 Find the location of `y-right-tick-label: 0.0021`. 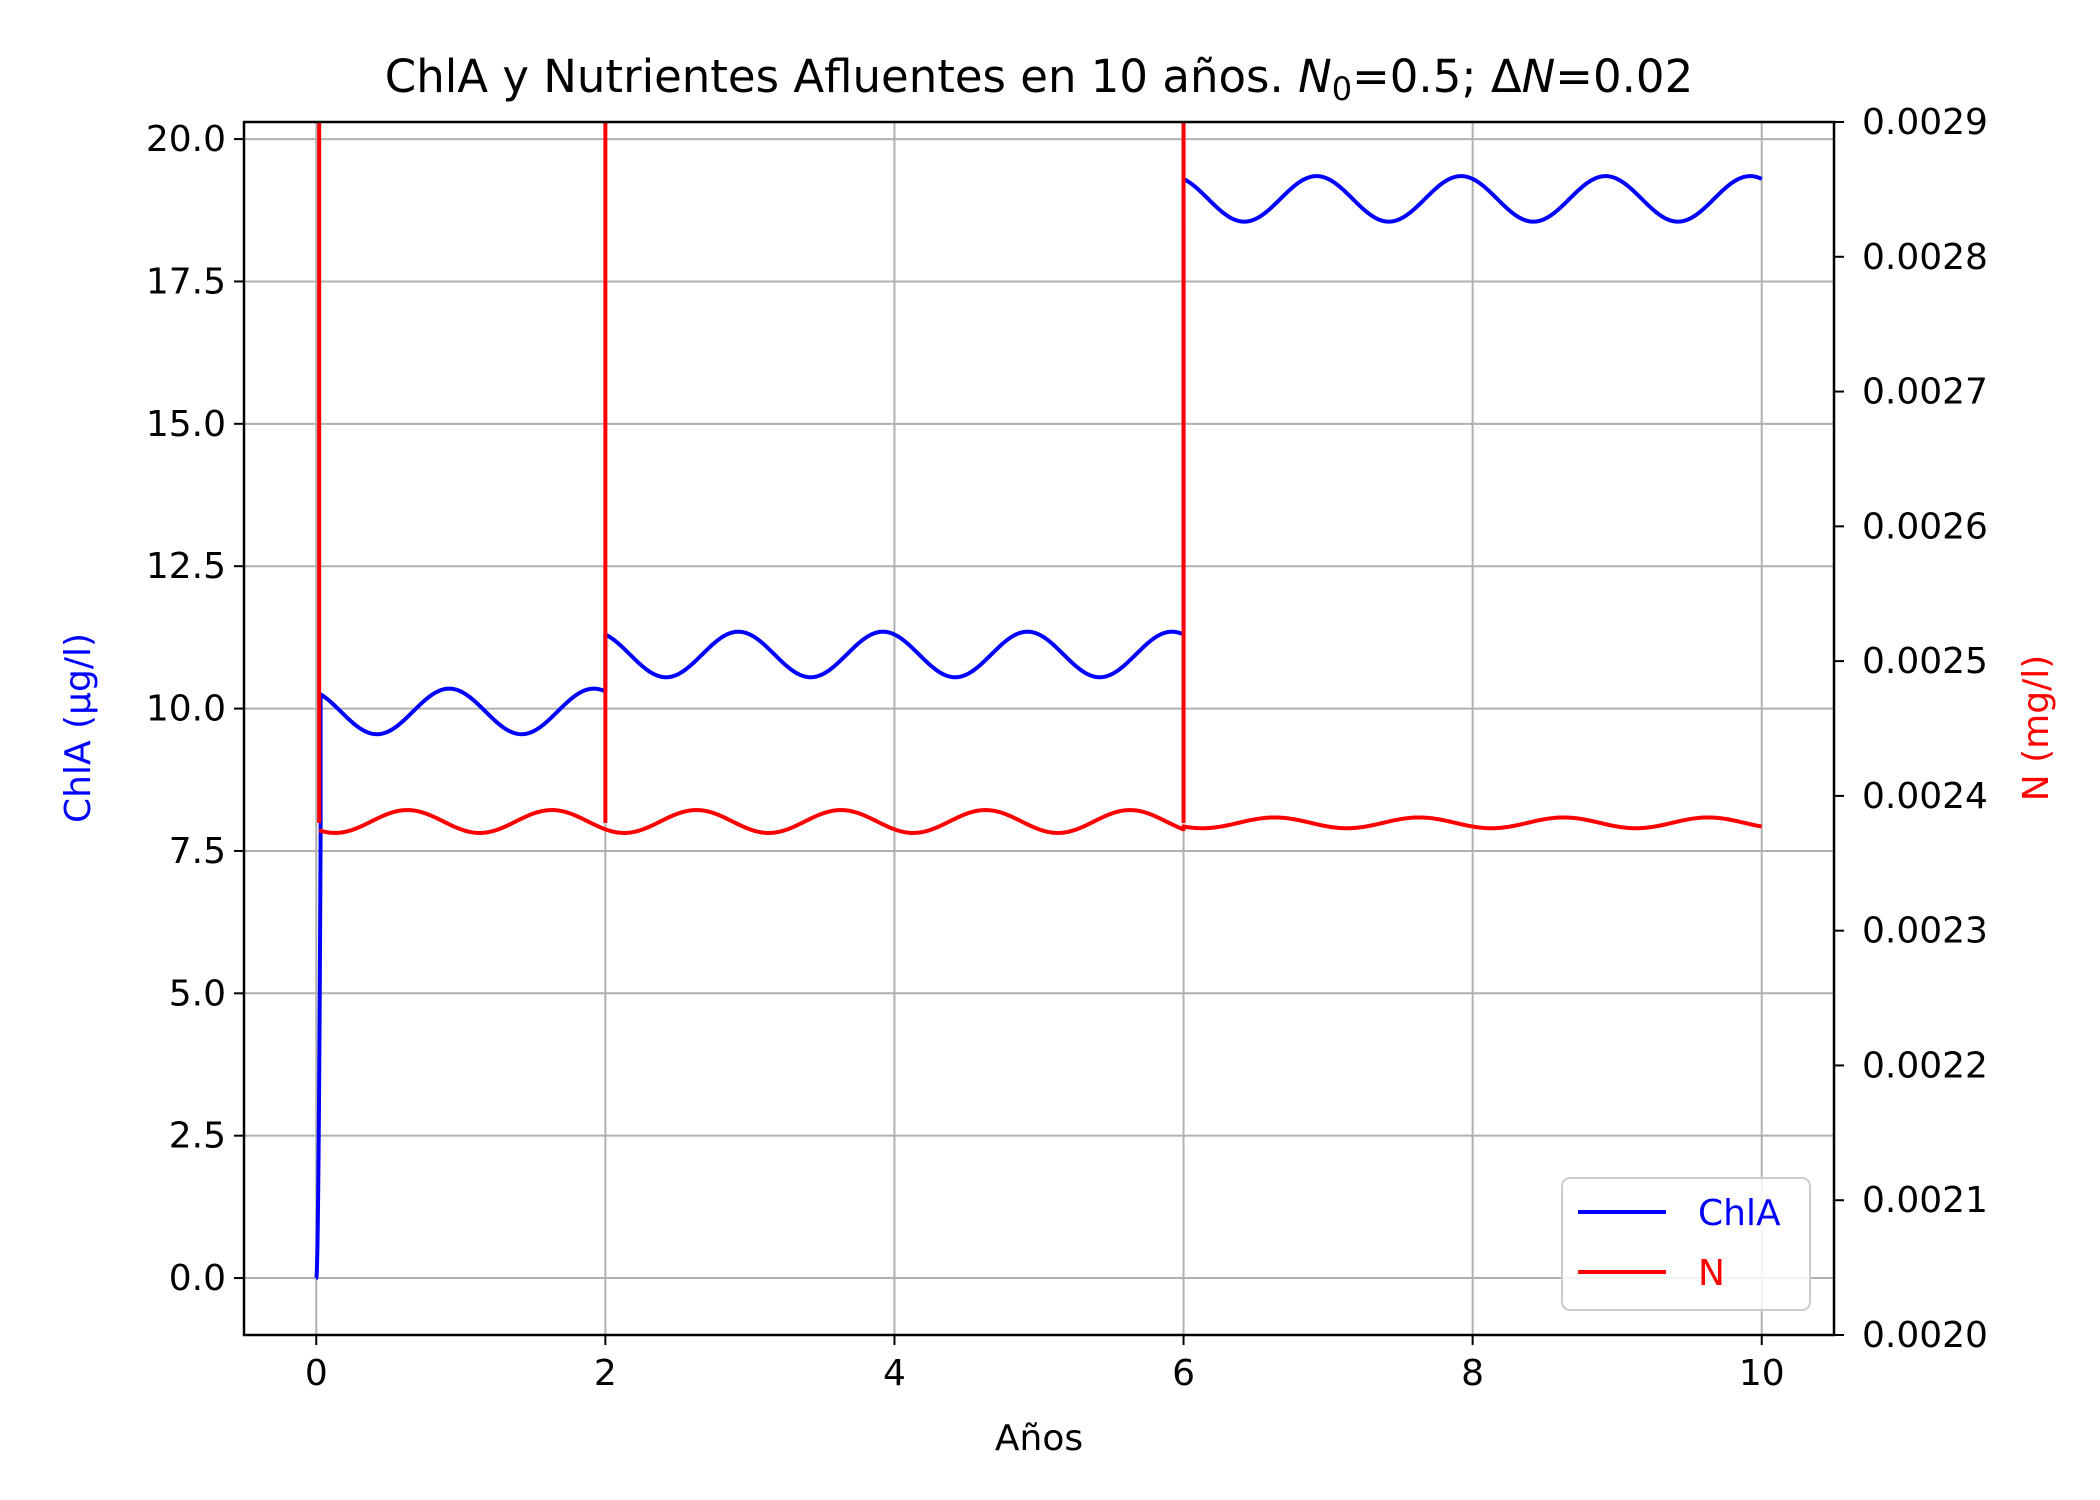

y-right-tick-label: 0.0021 is located at coordinates (1925, 1200).